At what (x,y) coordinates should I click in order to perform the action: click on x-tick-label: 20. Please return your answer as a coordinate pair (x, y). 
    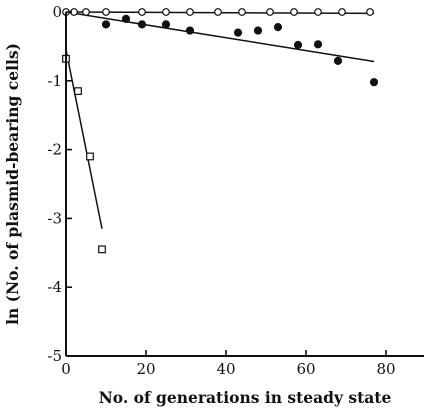
    Looking at the image, I should click on (145, 369).